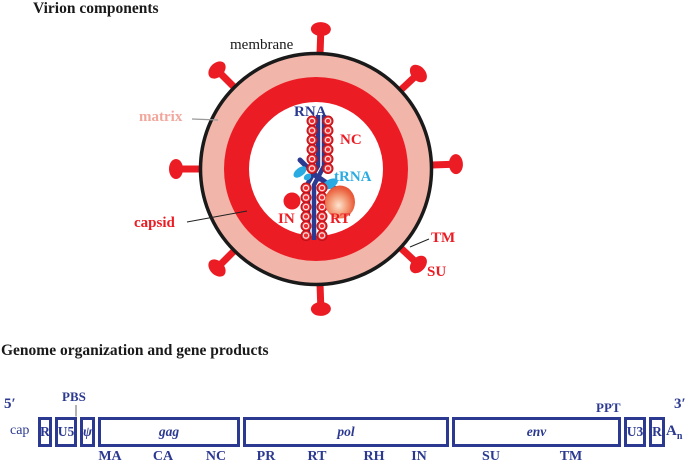  Describe the element at coordinates (608, 407) in the screenshot. I see `ppt-label: PPT` at that location.